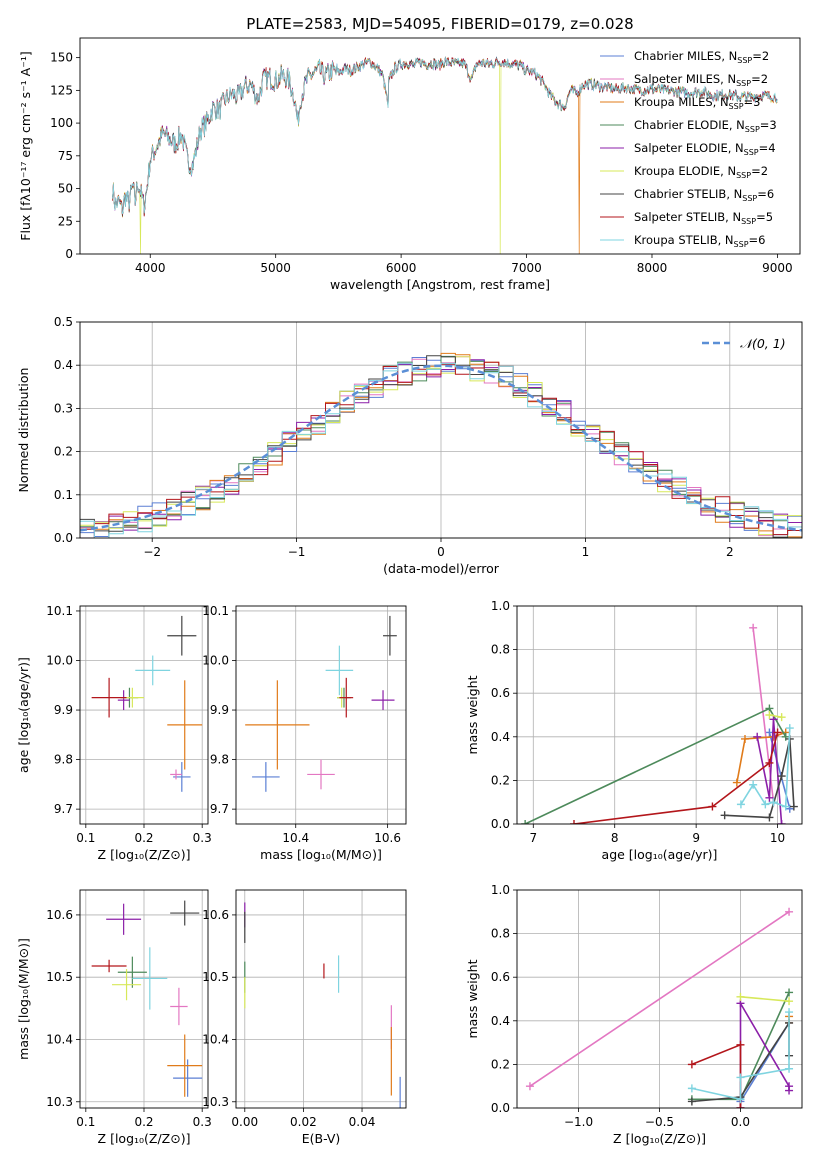  I want to click on residuals-xtick-label: 2, so click(730, 552).